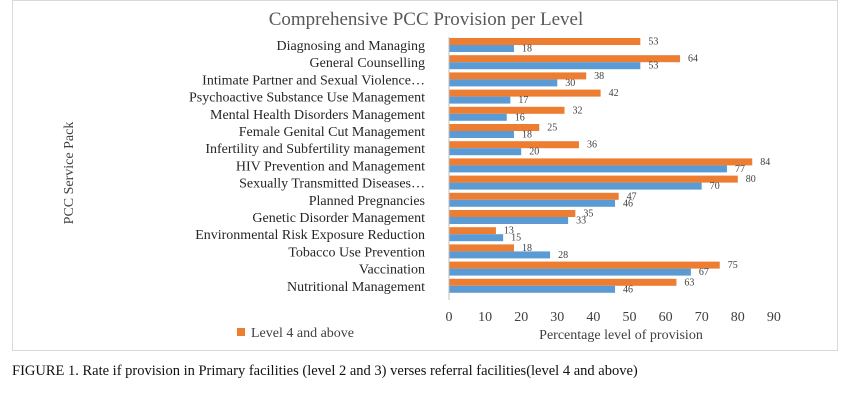  I want to click on category-label-nutritional-management: Nutritional Management, so click(356, 287).